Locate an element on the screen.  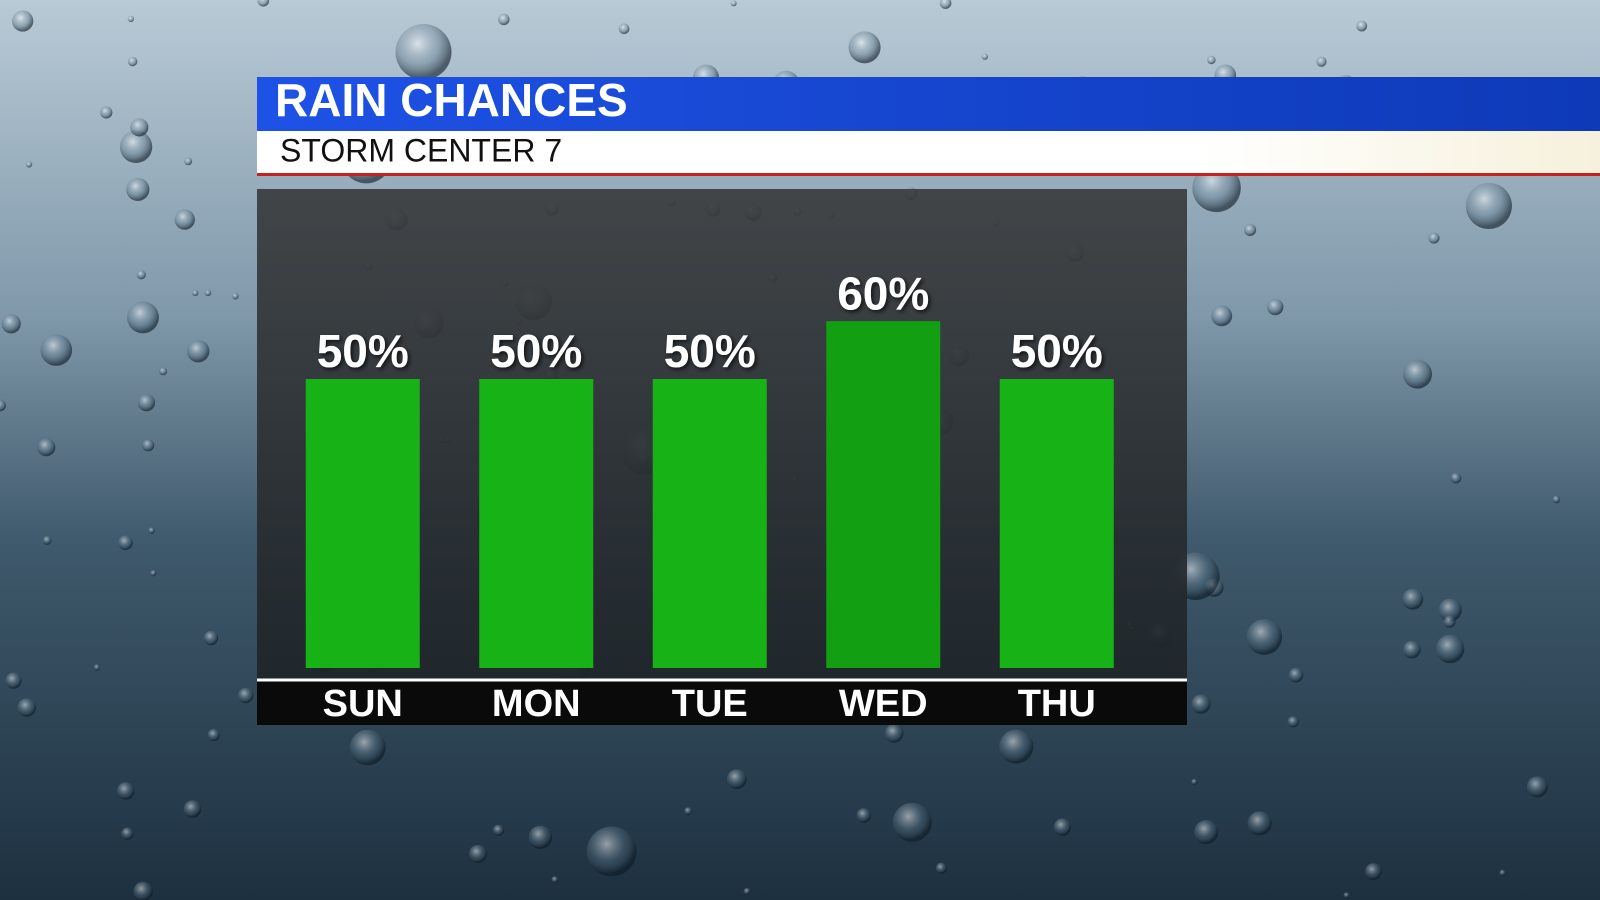
x-tick-label: WED is located at coordinates (883, 704).